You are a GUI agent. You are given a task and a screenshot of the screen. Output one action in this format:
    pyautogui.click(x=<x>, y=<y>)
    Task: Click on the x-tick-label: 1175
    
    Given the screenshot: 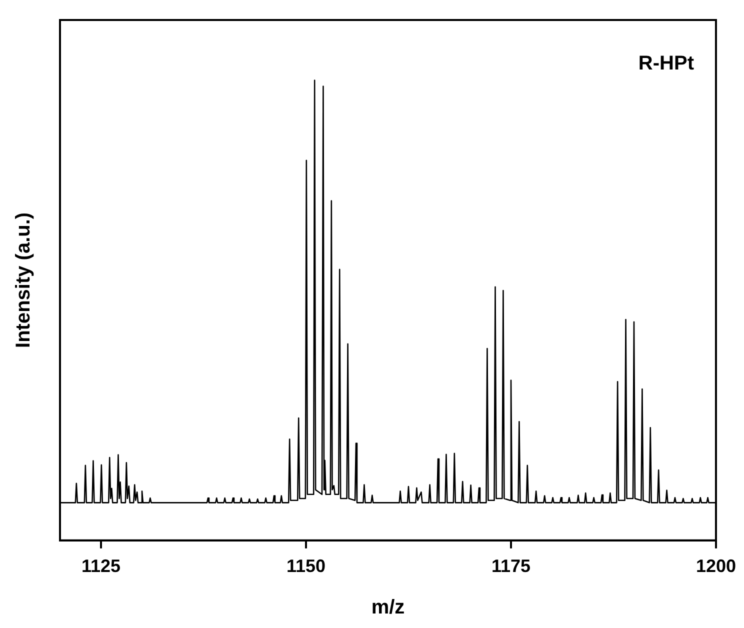 What is the action you would take?
    pyautogui.click(x=511, y=566)
    